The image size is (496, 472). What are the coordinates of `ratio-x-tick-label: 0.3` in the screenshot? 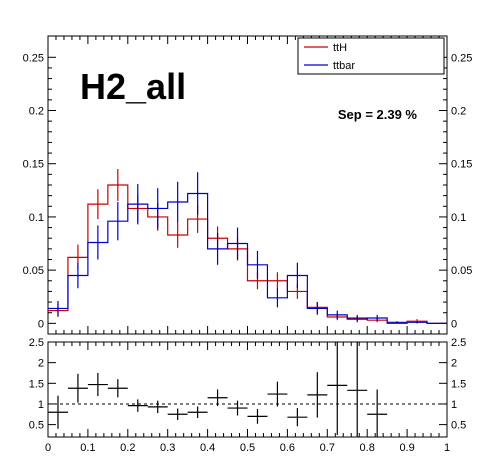 It's located at (167, 448).